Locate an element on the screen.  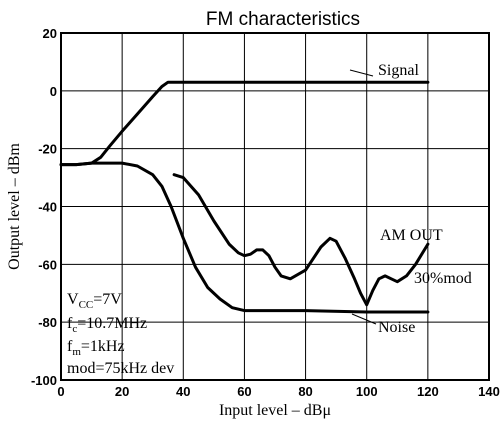
x-tick-label: 140 is located at coordinates (489, 391).